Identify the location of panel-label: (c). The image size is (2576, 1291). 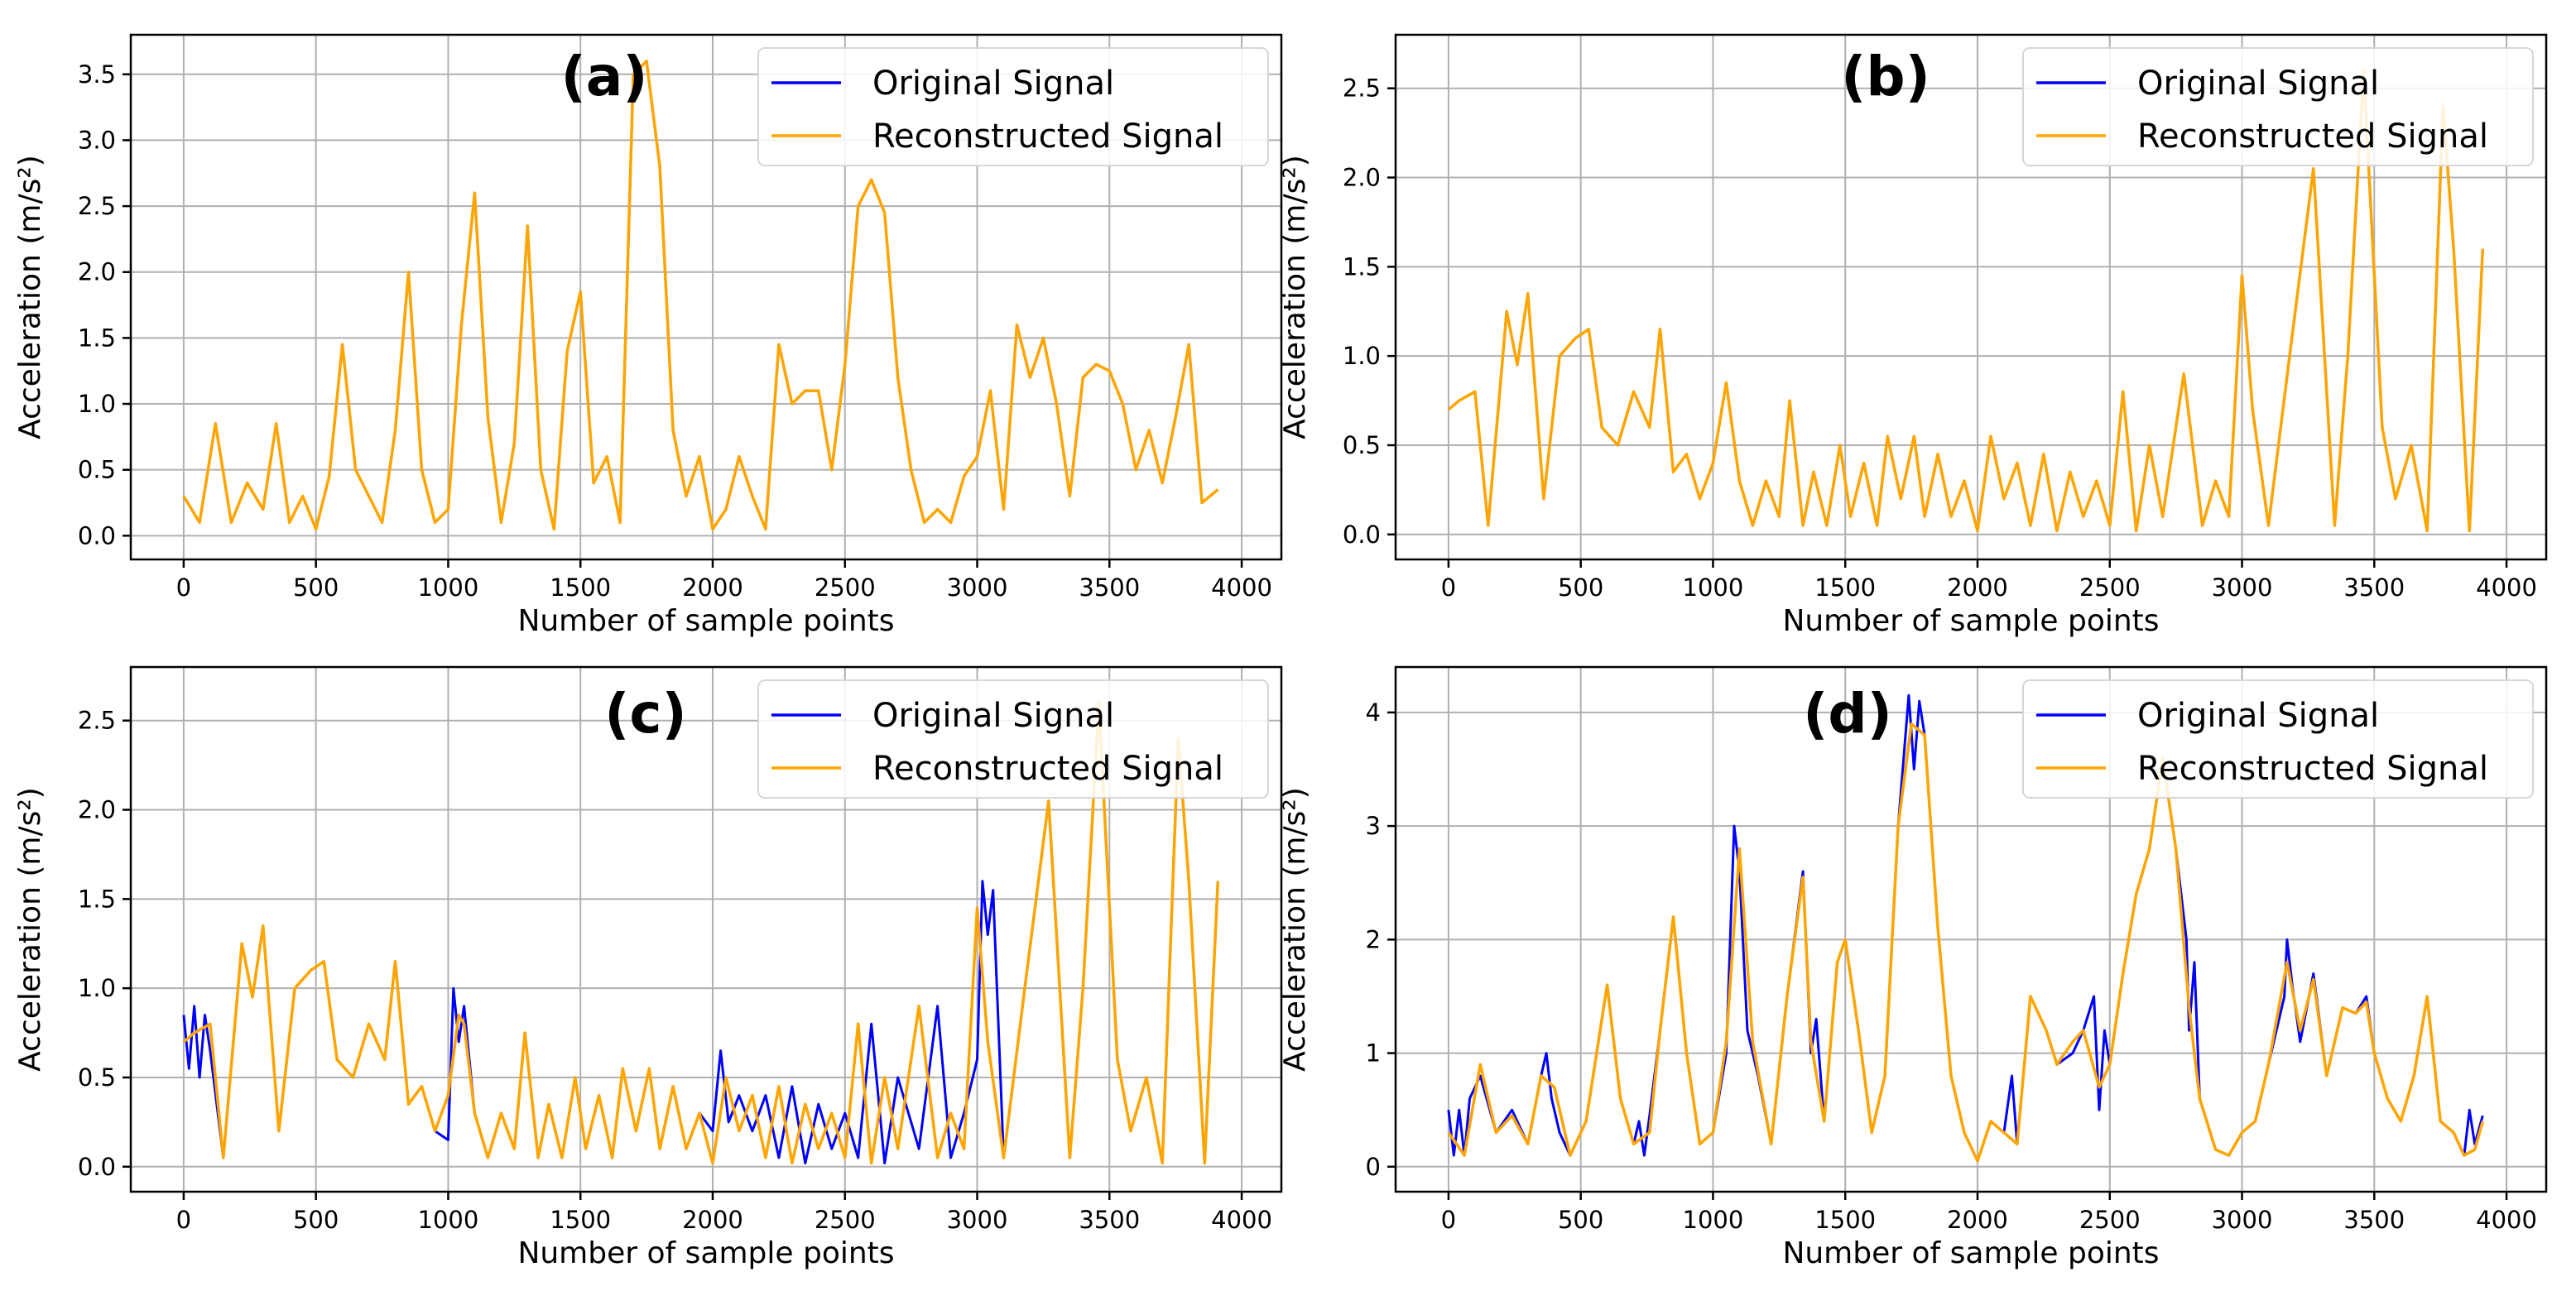
(645, 714).